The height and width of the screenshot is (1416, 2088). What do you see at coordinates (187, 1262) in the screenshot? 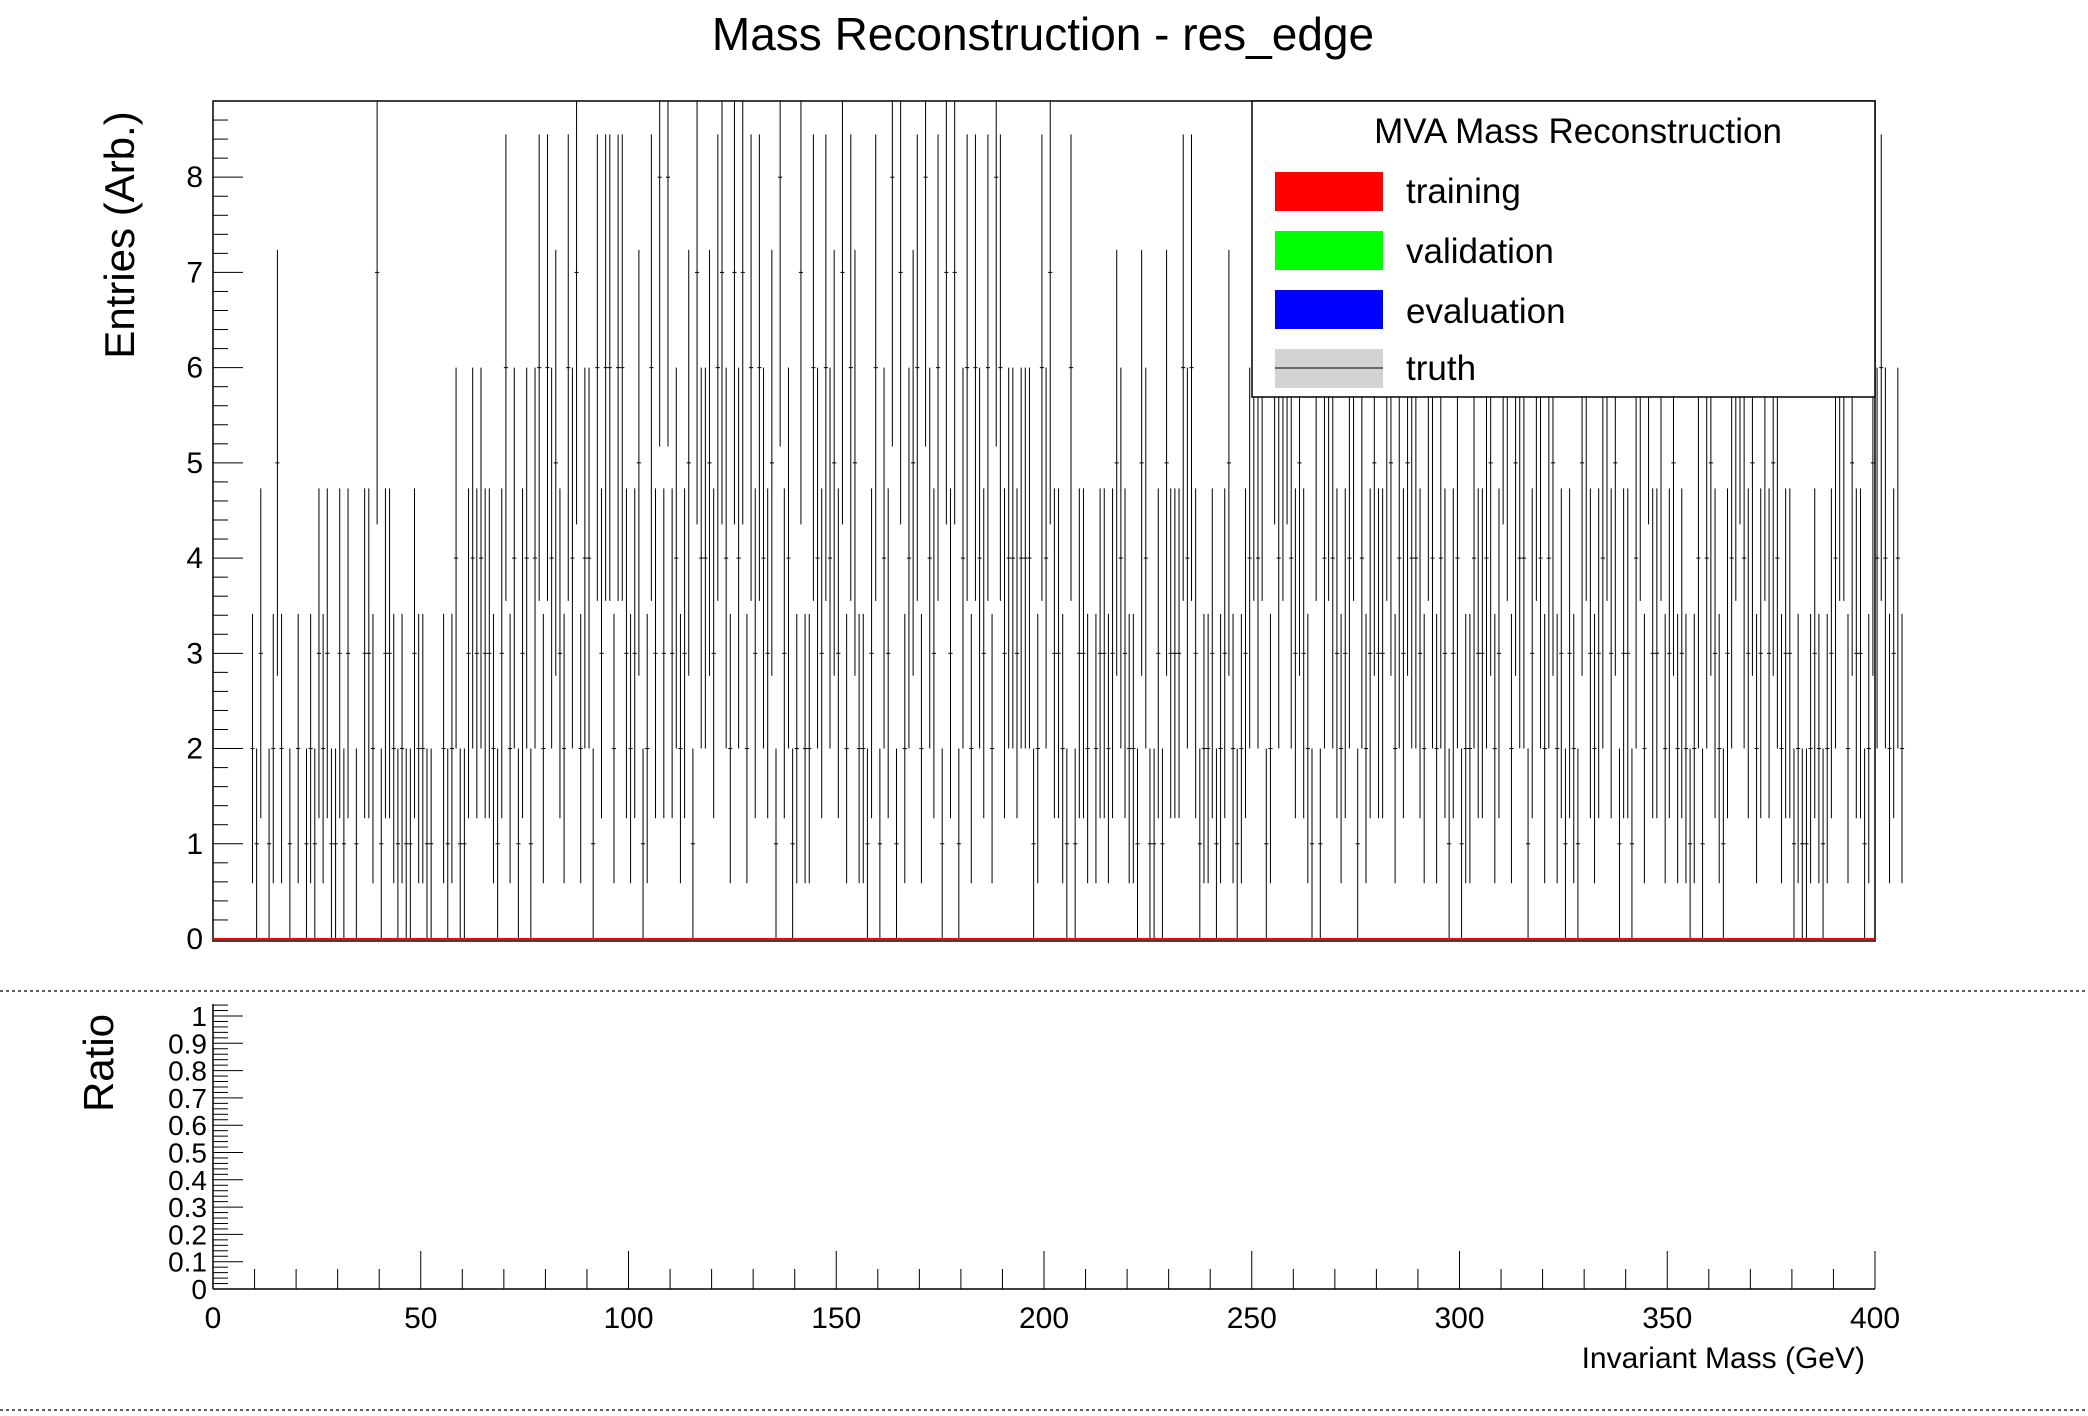
I see `ratio-y-tick-label: 0.1` at bounding box center [187, 1262].